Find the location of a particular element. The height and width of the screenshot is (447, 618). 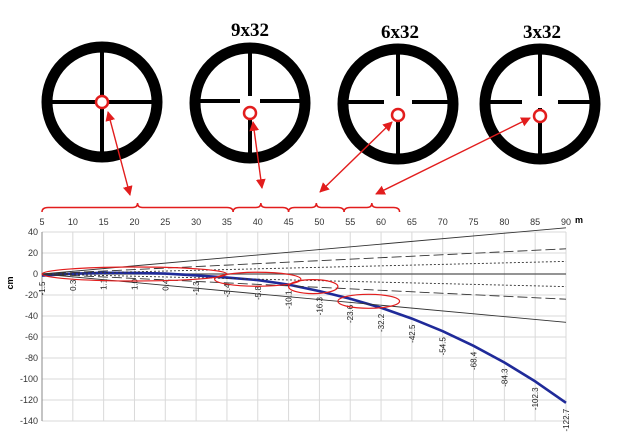

series-upper-dash is located at coordinates (304, 261).